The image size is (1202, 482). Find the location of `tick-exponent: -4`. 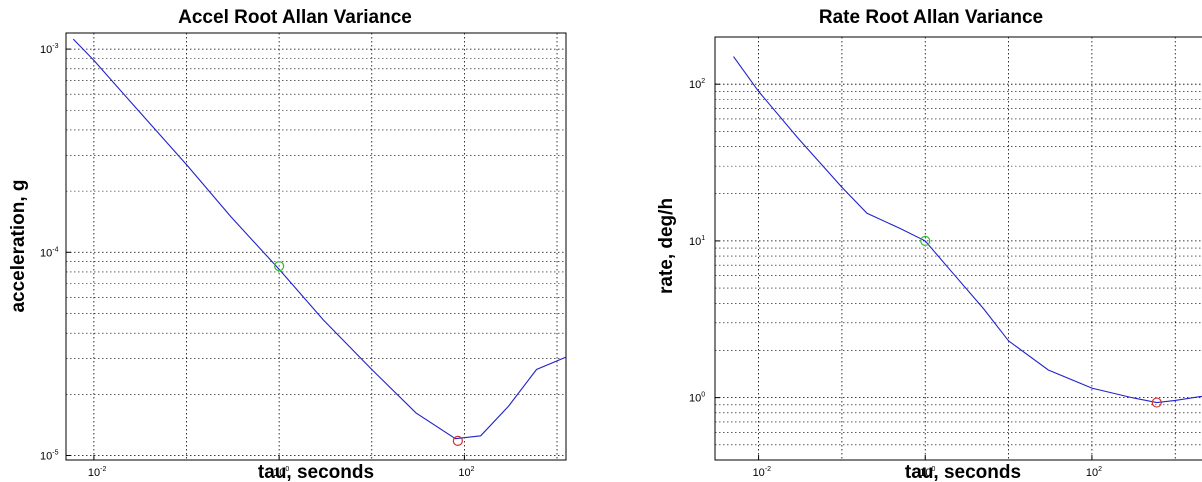

tick-exponent: -4 is located at coordinates (55, 249).